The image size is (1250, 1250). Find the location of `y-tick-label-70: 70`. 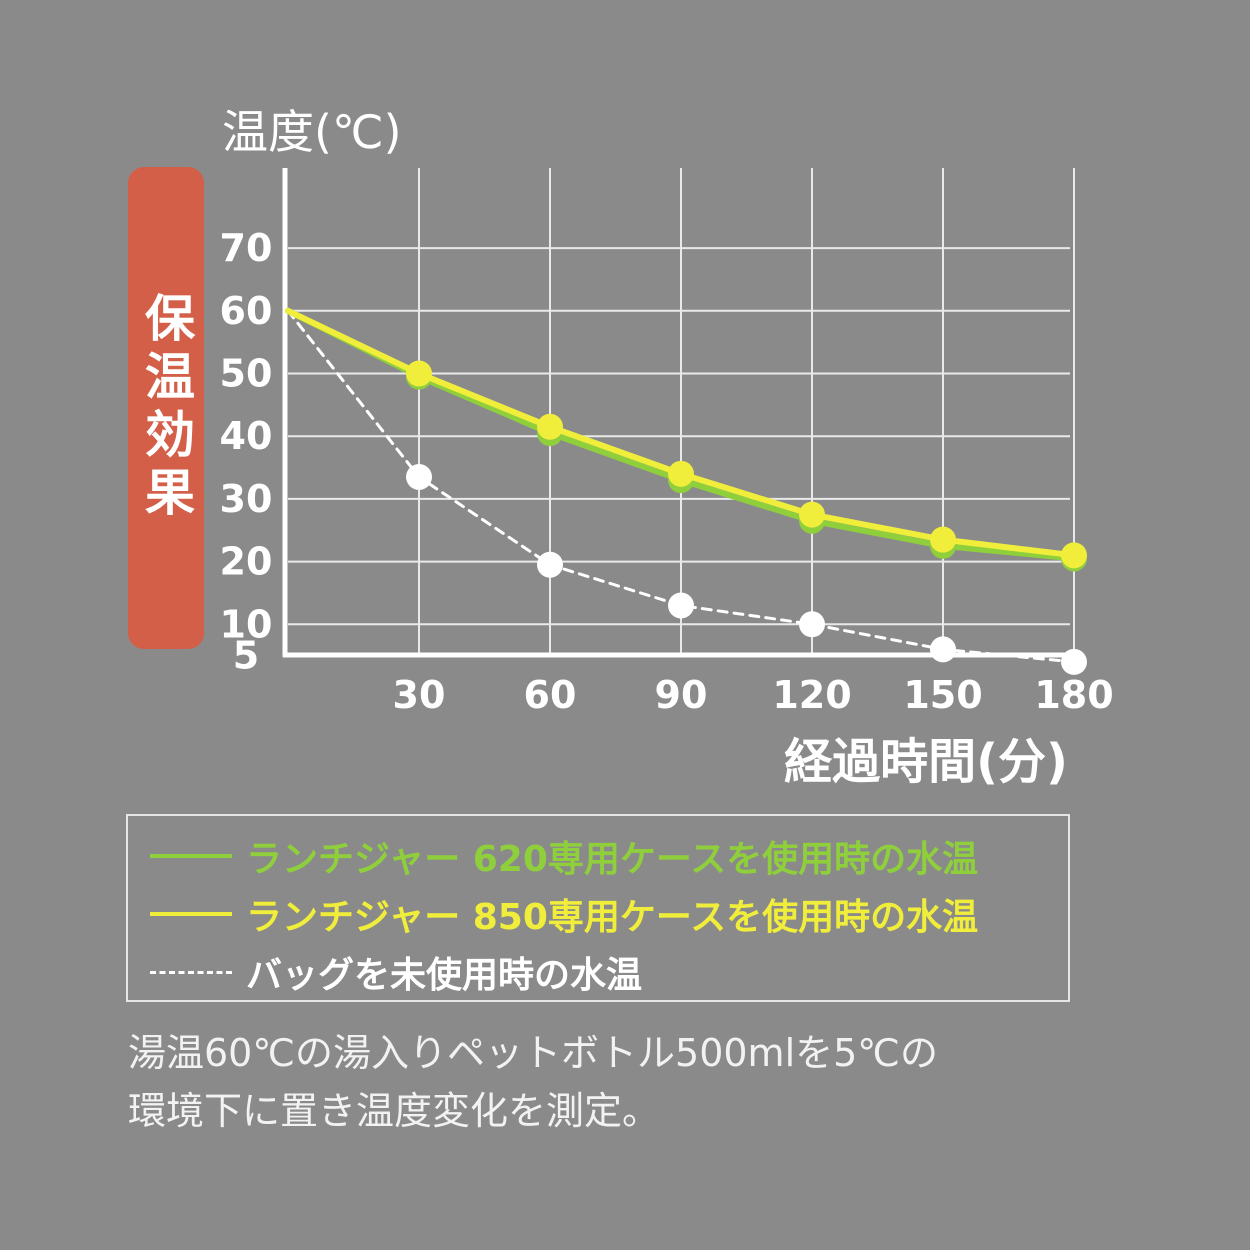

y-tick-label-70: 70 is located at coordinates (246, 248).